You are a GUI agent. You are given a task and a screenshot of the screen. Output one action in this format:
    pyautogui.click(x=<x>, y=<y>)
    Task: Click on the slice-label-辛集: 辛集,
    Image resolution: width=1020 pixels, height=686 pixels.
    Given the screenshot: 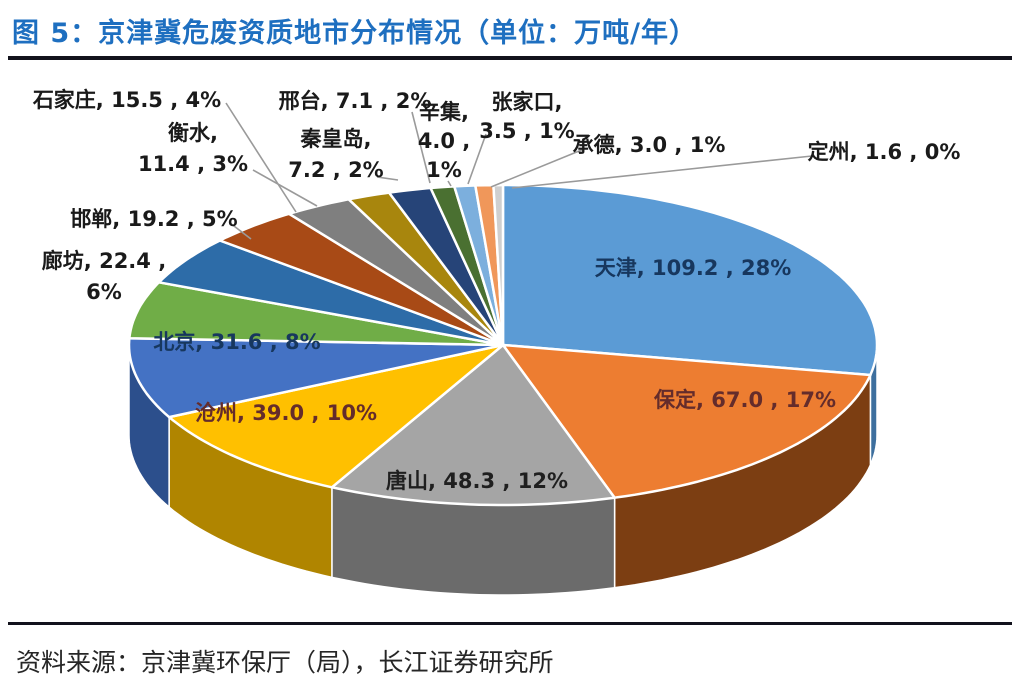 What is the action you would take?
    pyautogui.click(x=444, y=112)
    